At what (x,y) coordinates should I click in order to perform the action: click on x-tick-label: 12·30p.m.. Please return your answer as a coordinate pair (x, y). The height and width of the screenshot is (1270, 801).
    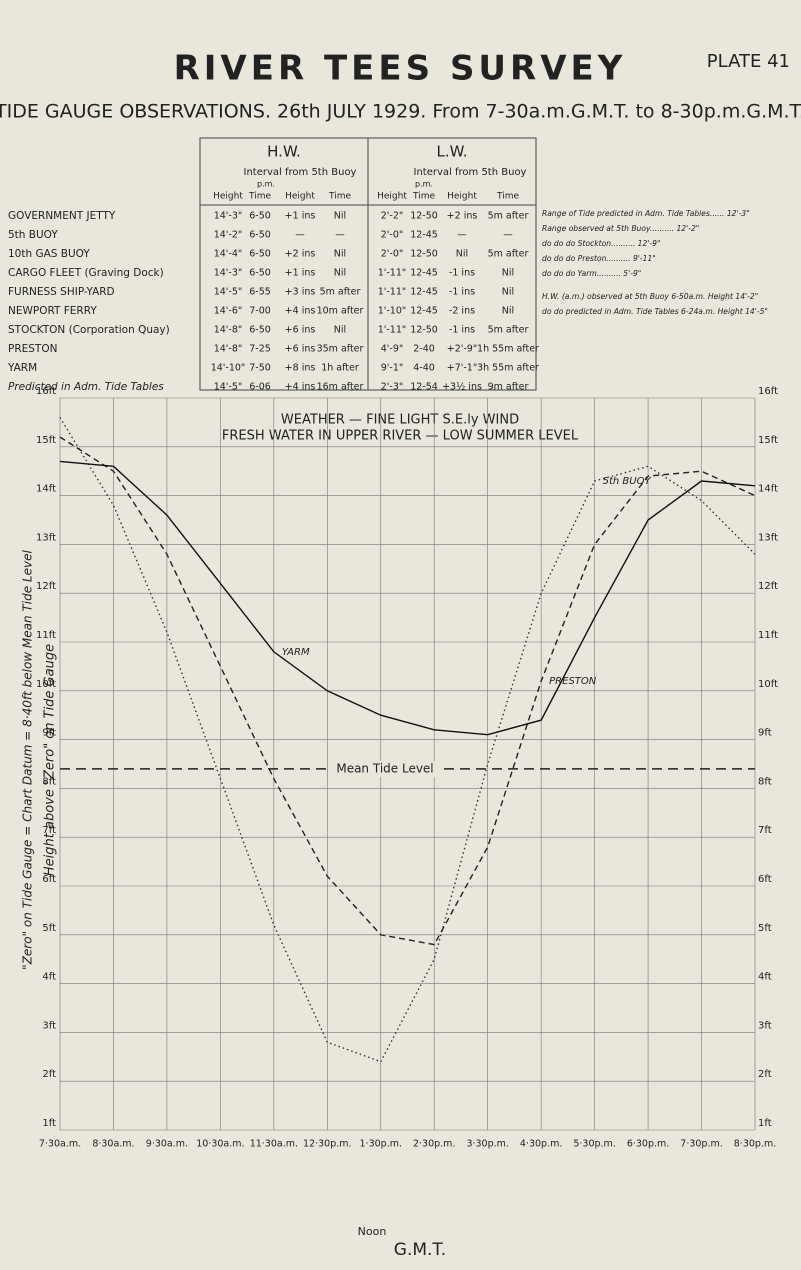
    Looking at the image, I should click on (327, 1144).